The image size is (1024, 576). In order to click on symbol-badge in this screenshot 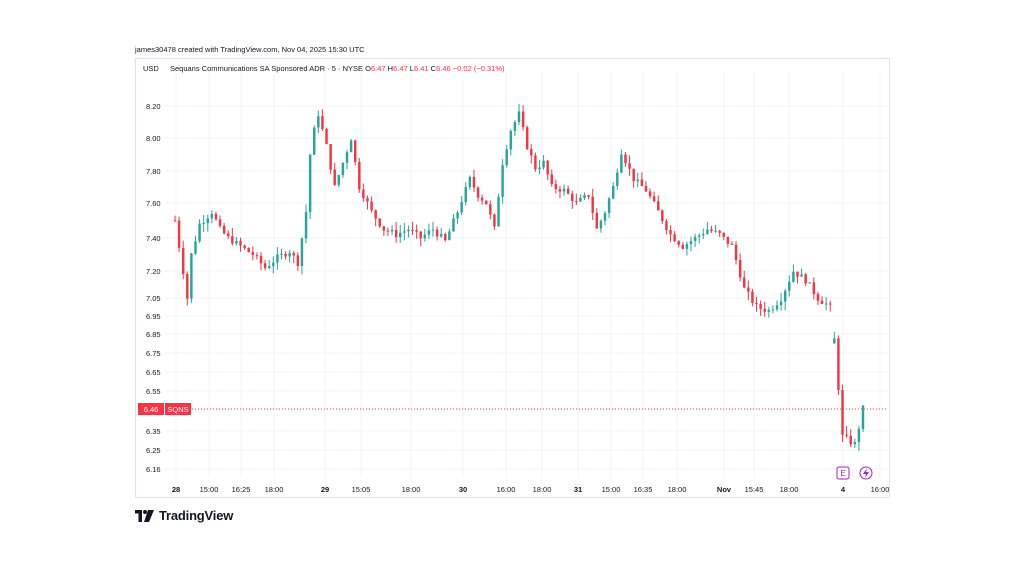, I will do `click(178, 409)`.